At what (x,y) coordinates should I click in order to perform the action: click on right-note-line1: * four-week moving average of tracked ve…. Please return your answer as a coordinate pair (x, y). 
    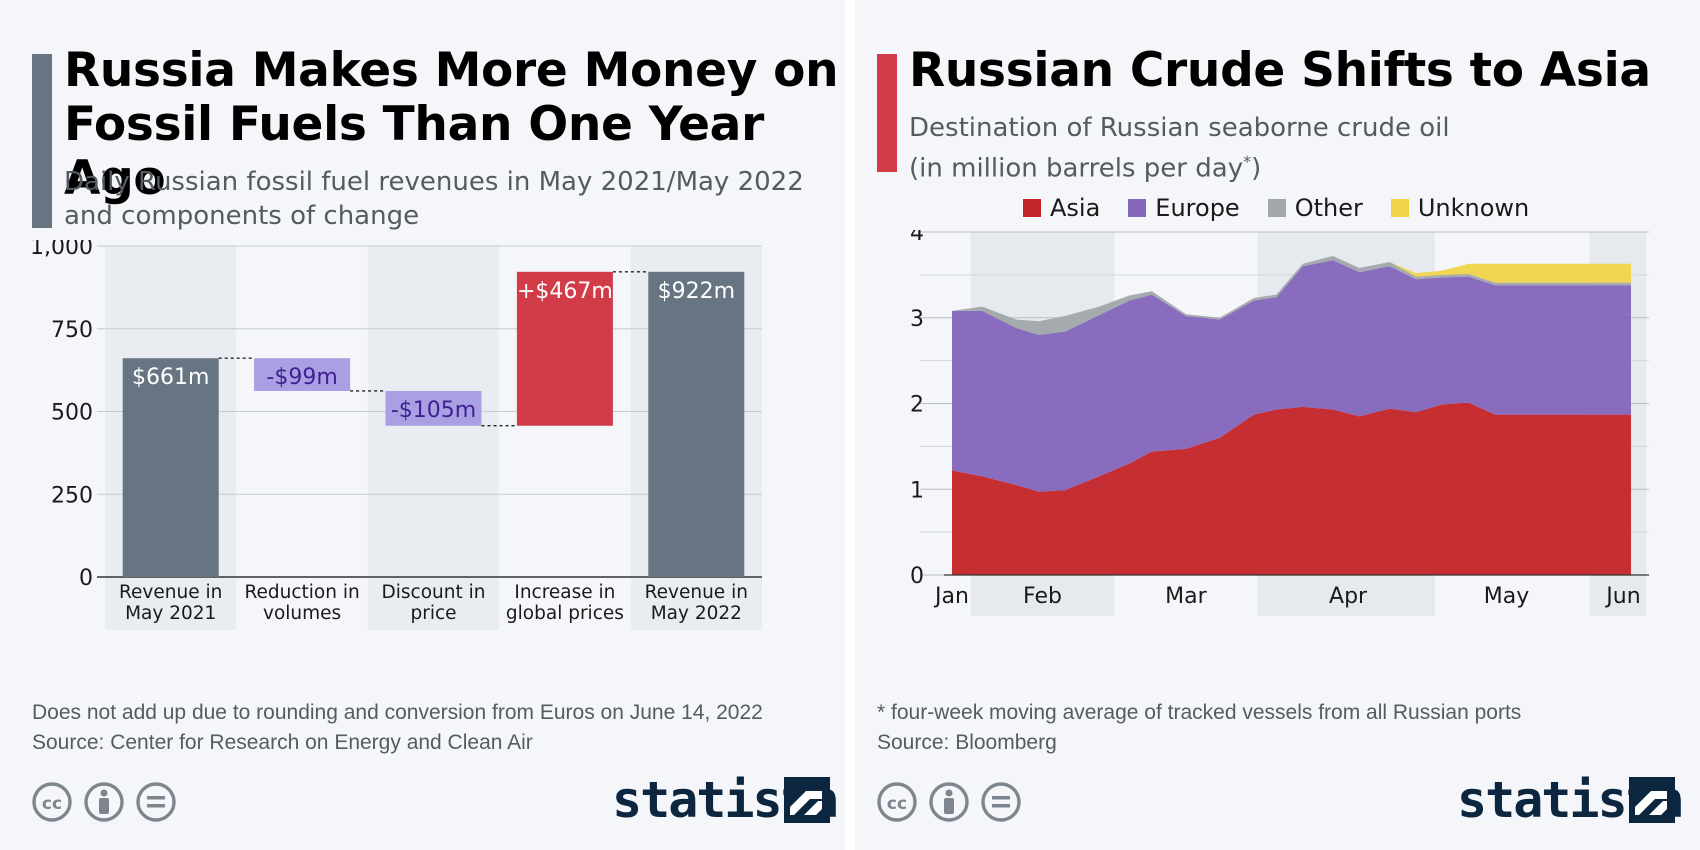
    Looking at the image, I should click on (1199, 712).